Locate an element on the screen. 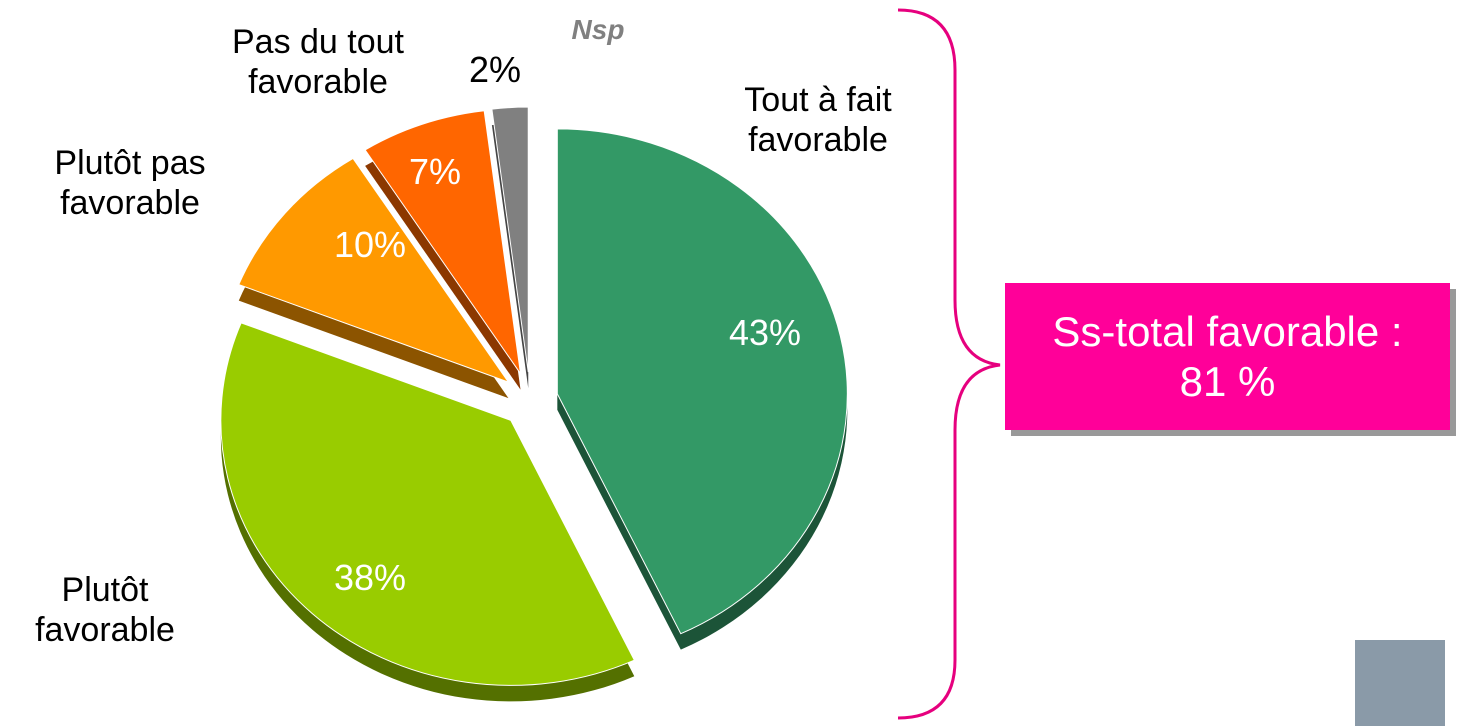  value-label: 7% is located at coordinates (435, 171).